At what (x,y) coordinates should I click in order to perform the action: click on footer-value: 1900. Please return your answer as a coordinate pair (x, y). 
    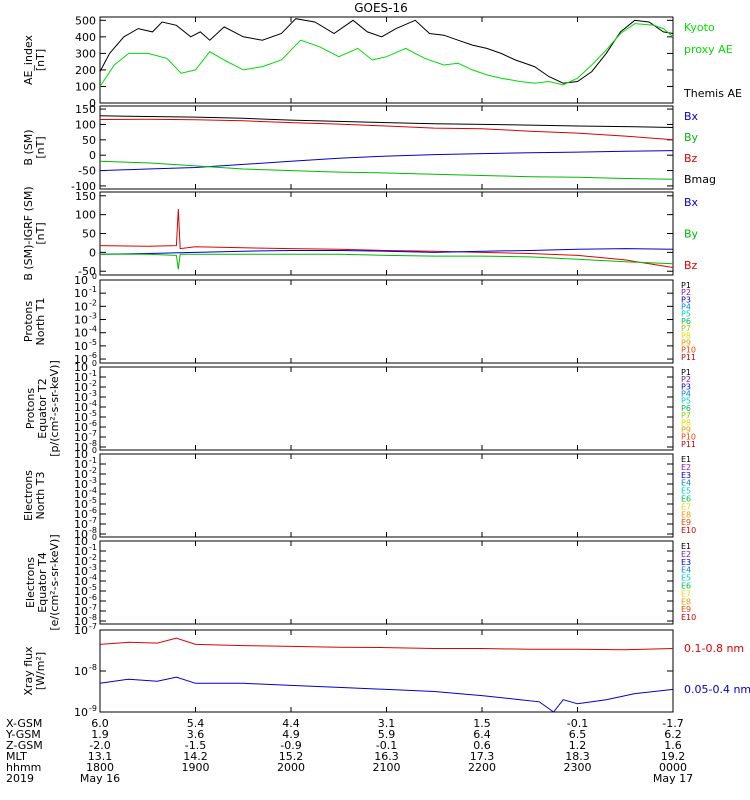
    Looking at the image, I should click on (196, 767).